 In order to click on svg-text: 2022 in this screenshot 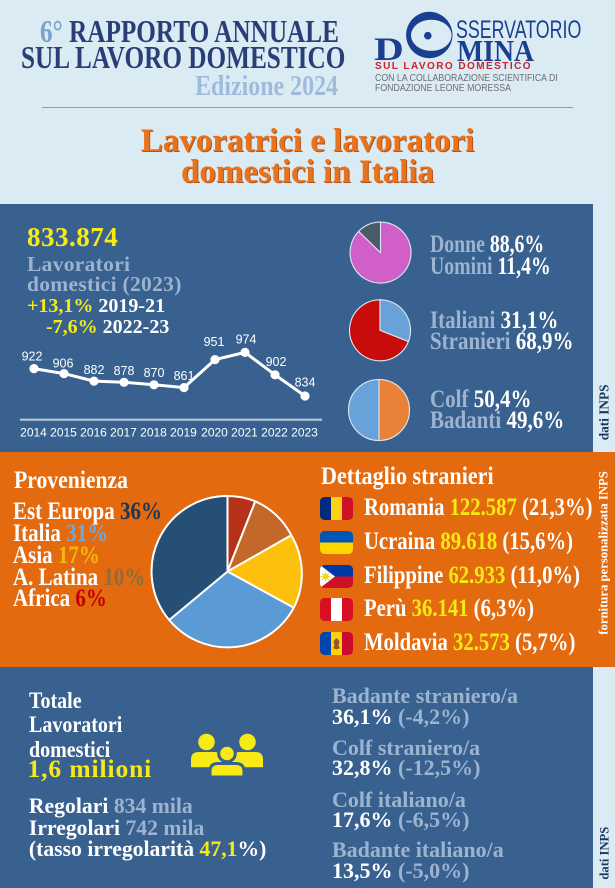, I will do `click(274, 433)`.